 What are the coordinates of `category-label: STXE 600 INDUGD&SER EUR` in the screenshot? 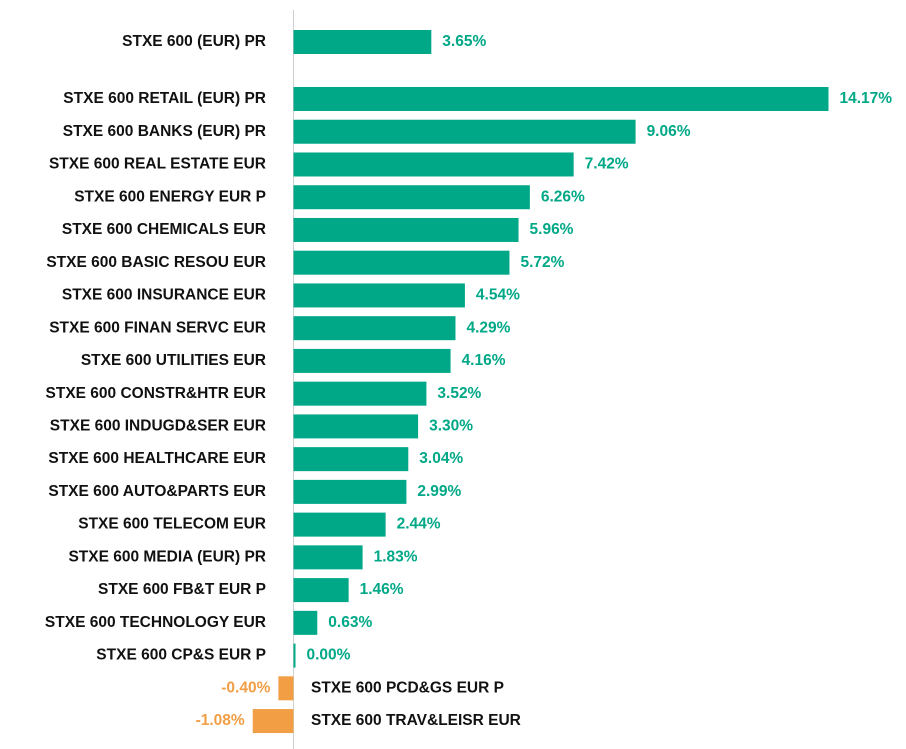 It's located at (158, 425).